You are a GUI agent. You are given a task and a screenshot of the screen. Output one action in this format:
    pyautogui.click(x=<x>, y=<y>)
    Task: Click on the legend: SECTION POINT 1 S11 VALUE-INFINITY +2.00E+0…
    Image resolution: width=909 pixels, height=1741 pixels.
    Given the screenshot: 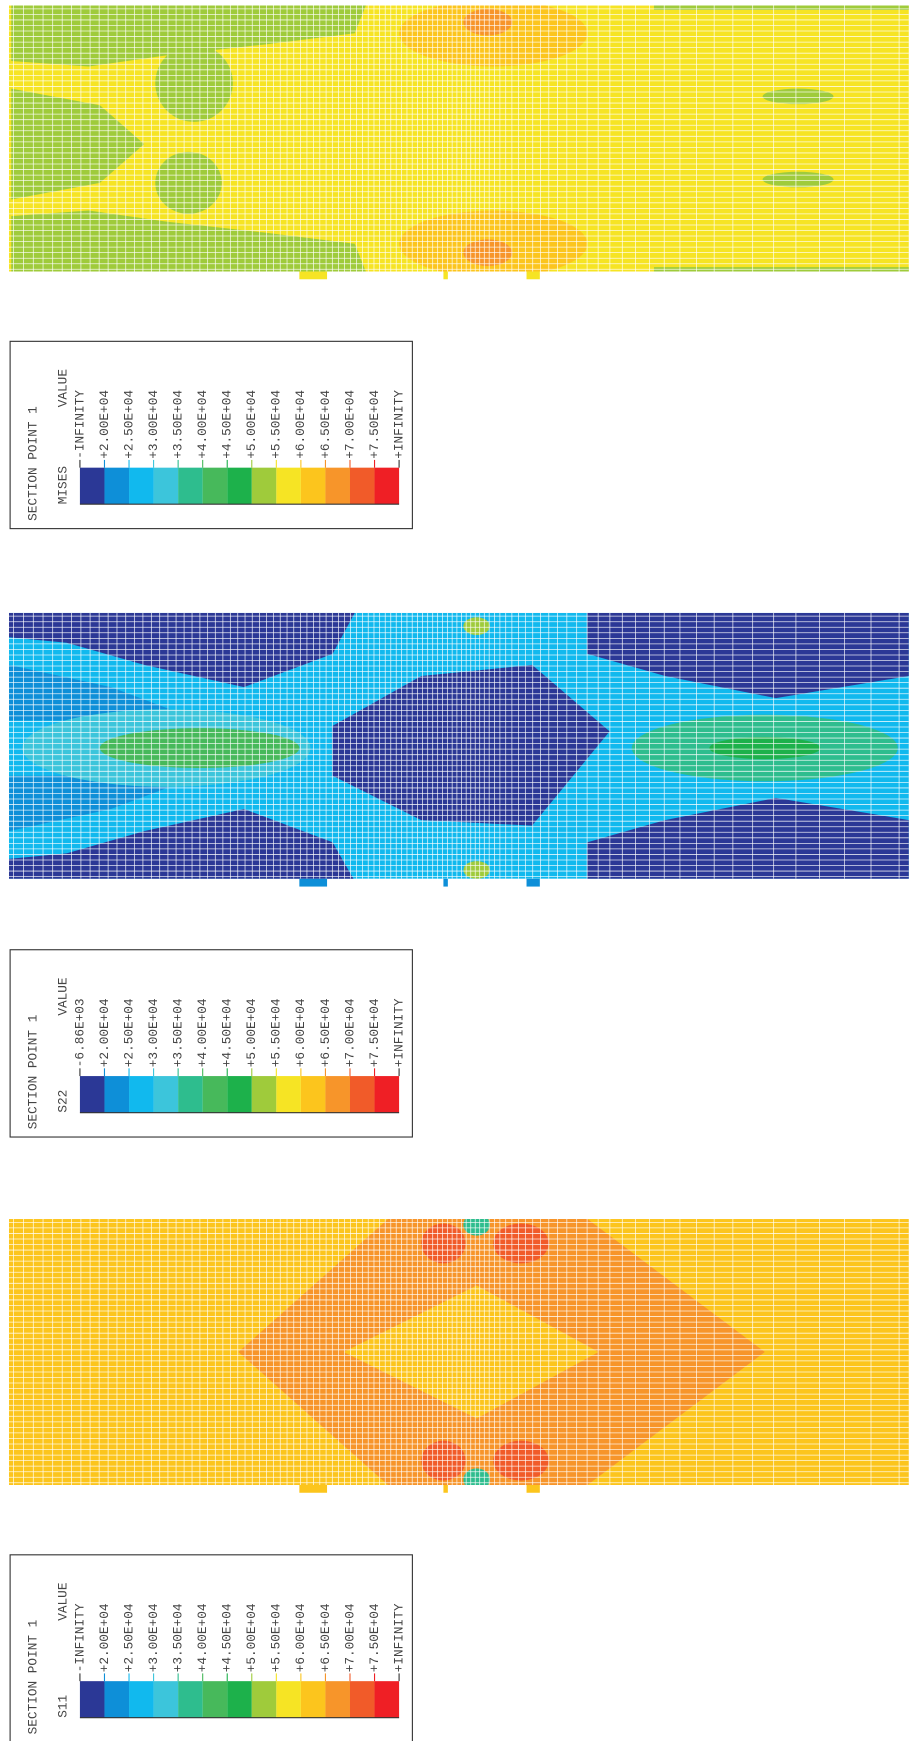 What is the action you would take?
    pyautogui.click(x=211, y=1647)
    